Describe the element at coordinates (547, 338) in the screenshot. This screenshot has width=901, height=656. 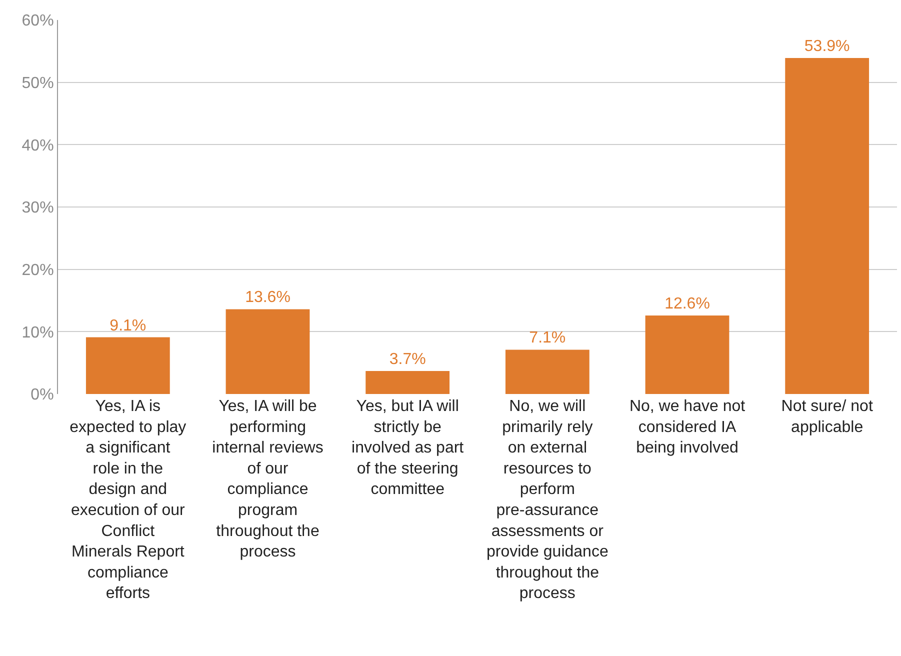
I see `data-label: 7.1%` at that location.